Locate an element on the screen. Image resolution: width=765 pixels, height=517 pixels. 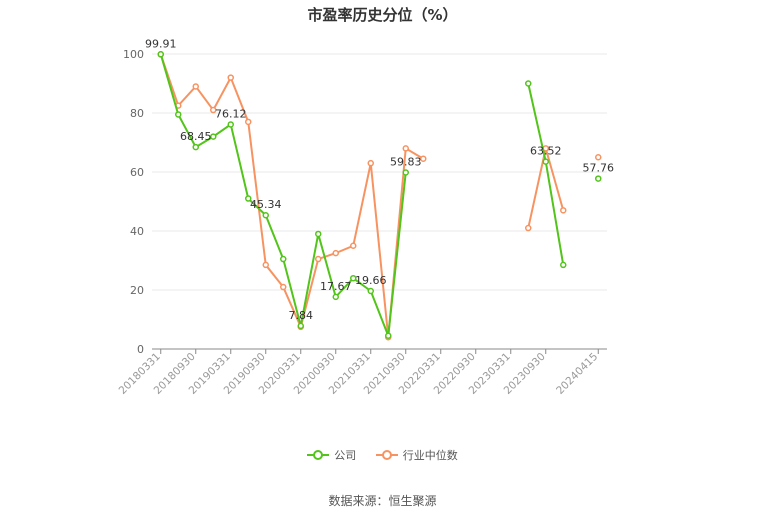
data-label: 59.83 is located at coordinates (406, 162).